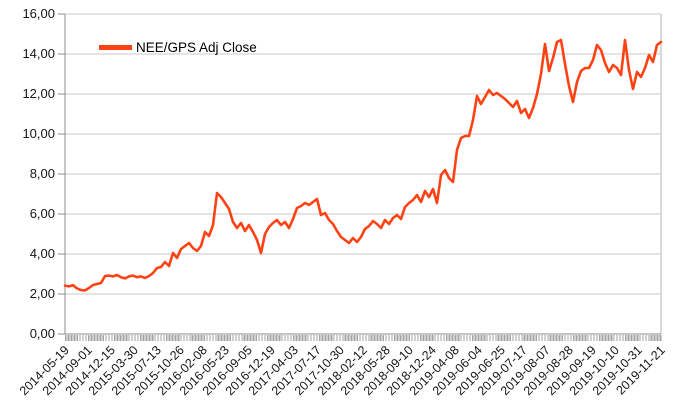 Image resolution: width=676 pixels, height=415 pixels. Describe the element at coordinates (42, 213) in the screenshot. I see `y-tick-label: 6,00` at that location.